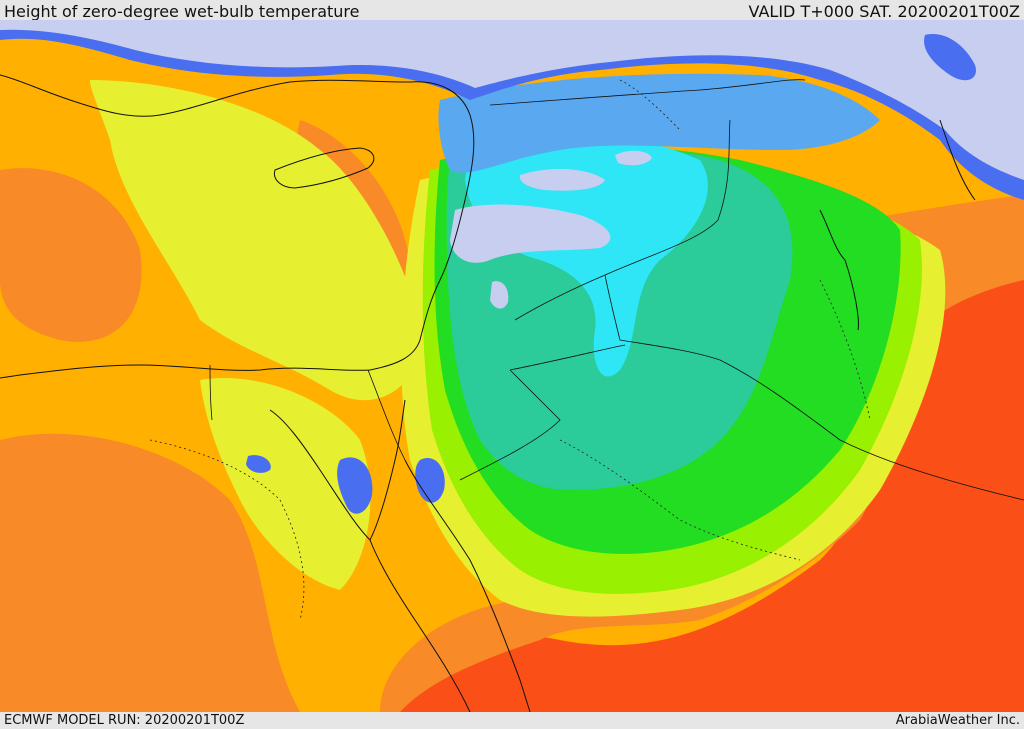 Image resolution: width=1024 pixels, height=729 pixels. What do you see at coordinates (530, 233) in the screenshot?
I see `field-pale-lebanon` at bounding box center [530, 233].